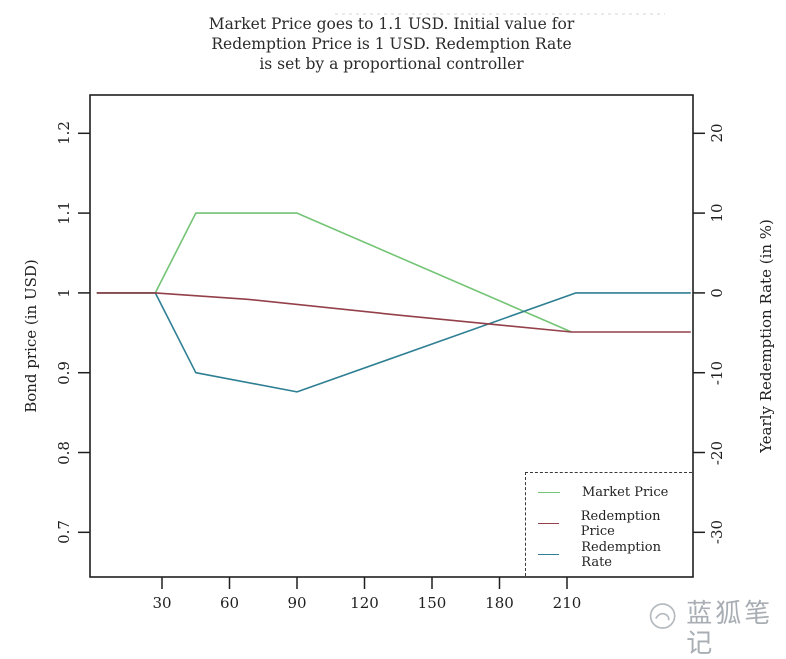 The width and height of the screenshot is (786, 659). I want to click on y-right-tick-label: 10, so click(717, 213).